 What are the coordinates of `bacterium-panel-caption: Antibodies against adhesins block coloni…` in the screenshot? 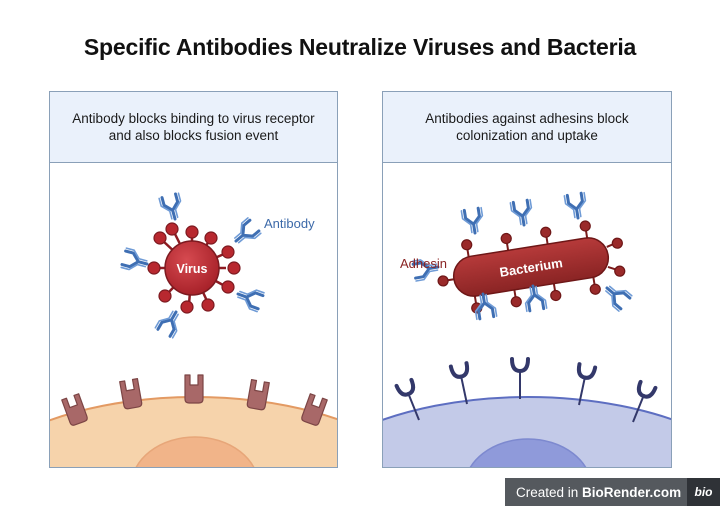 It's located at (527, 127).